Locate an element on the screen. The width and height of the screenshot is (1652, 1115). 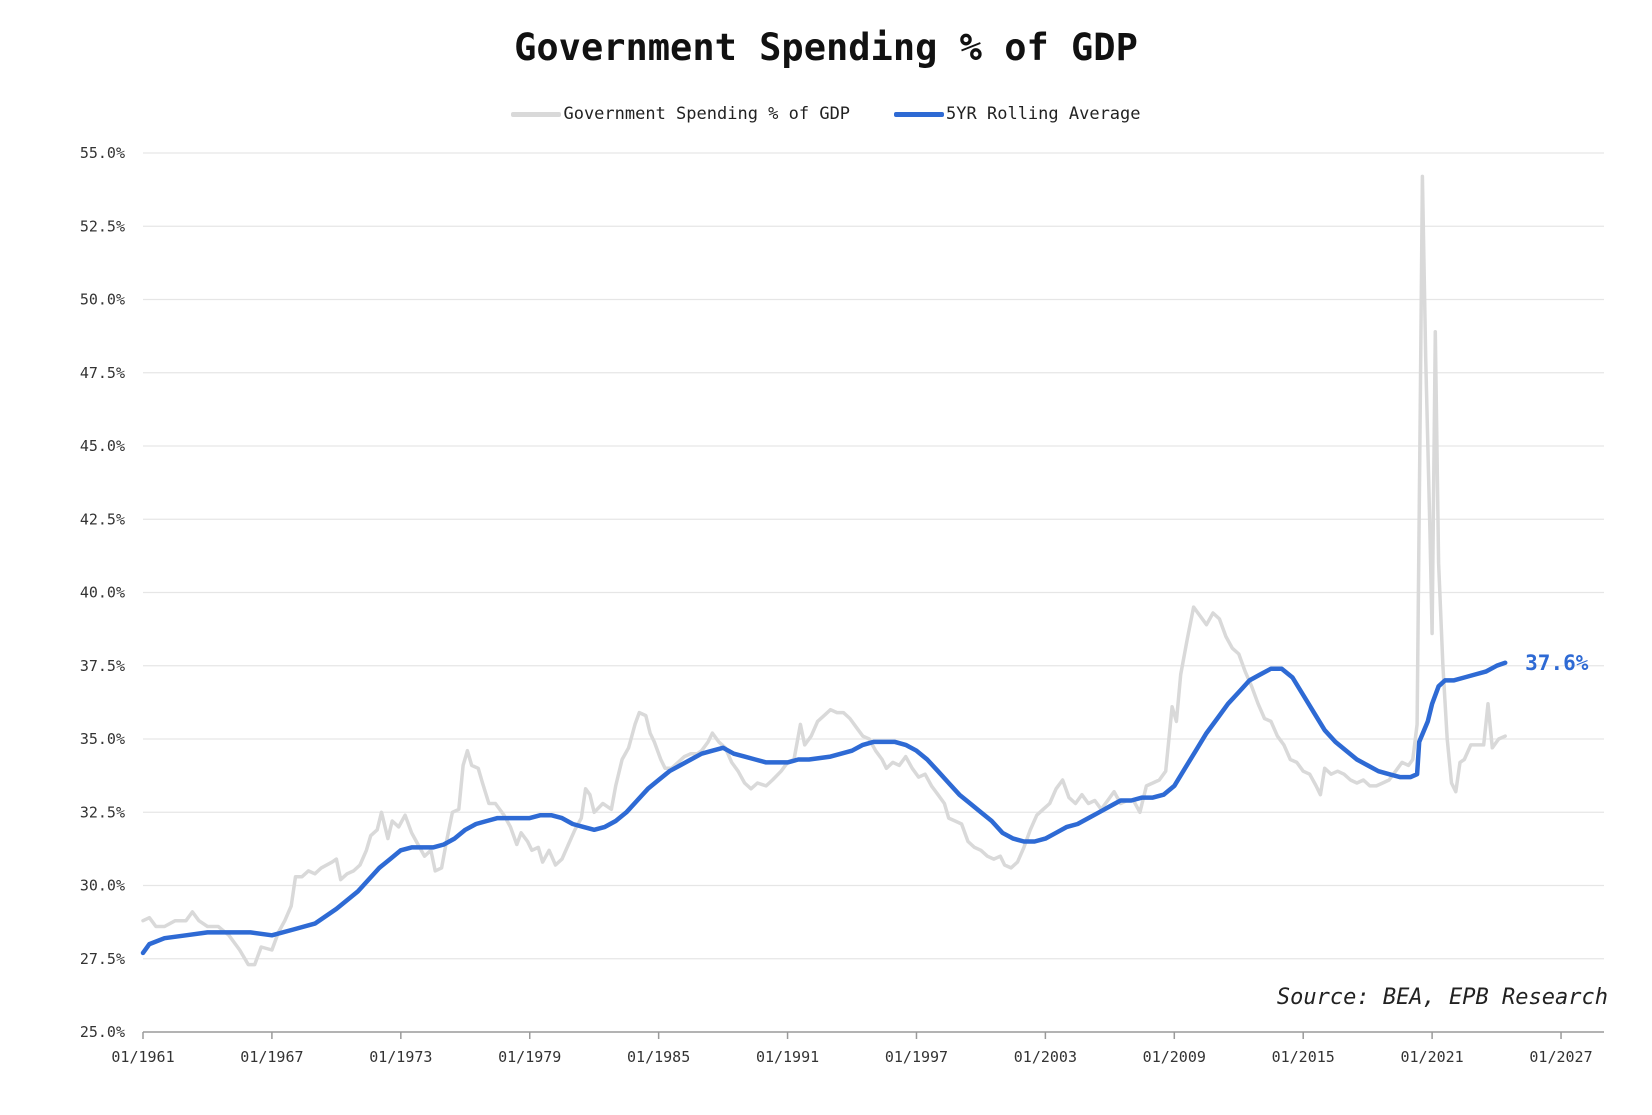
legend-swatch-rolling-average is located at coordinates (919, 114).